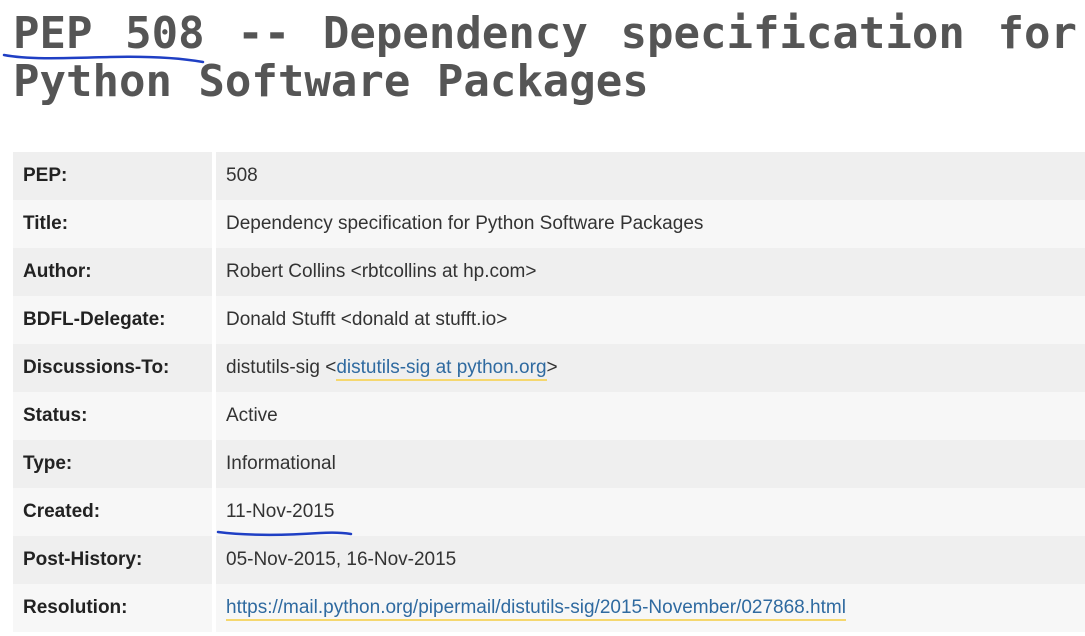 Image resolution: width=1085 pixels, height=636 pixels. What do you see at coordinates (114, 512) in the screenshot?
I see `field-name-created: Created:` at bounding box center [114, 512].